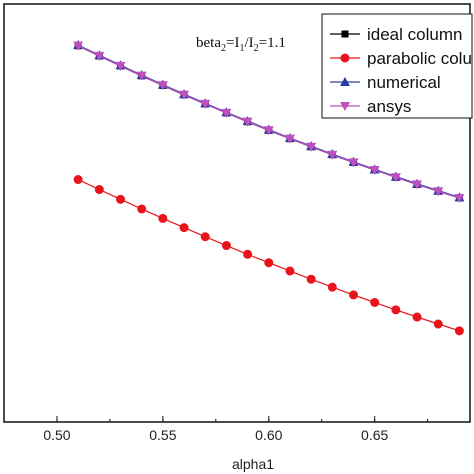 The image size is (474, 474). What do you see at coordinates (253, 464) in the screenshot?
I see `x-axis-title: alpha1` at bounding box center [253, 464].